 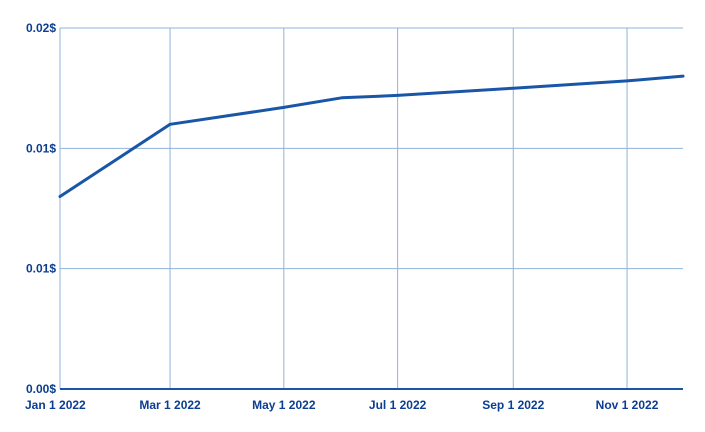 I want to click on x-tick-label: Nov 1 2022, so click(x=627, y=405).